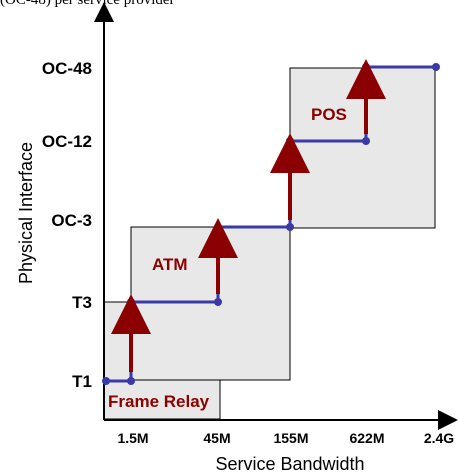 Image resolution: width=458 pixels, height=475 pixels. I want to click on y-level-label: T3, so click(82, 302).